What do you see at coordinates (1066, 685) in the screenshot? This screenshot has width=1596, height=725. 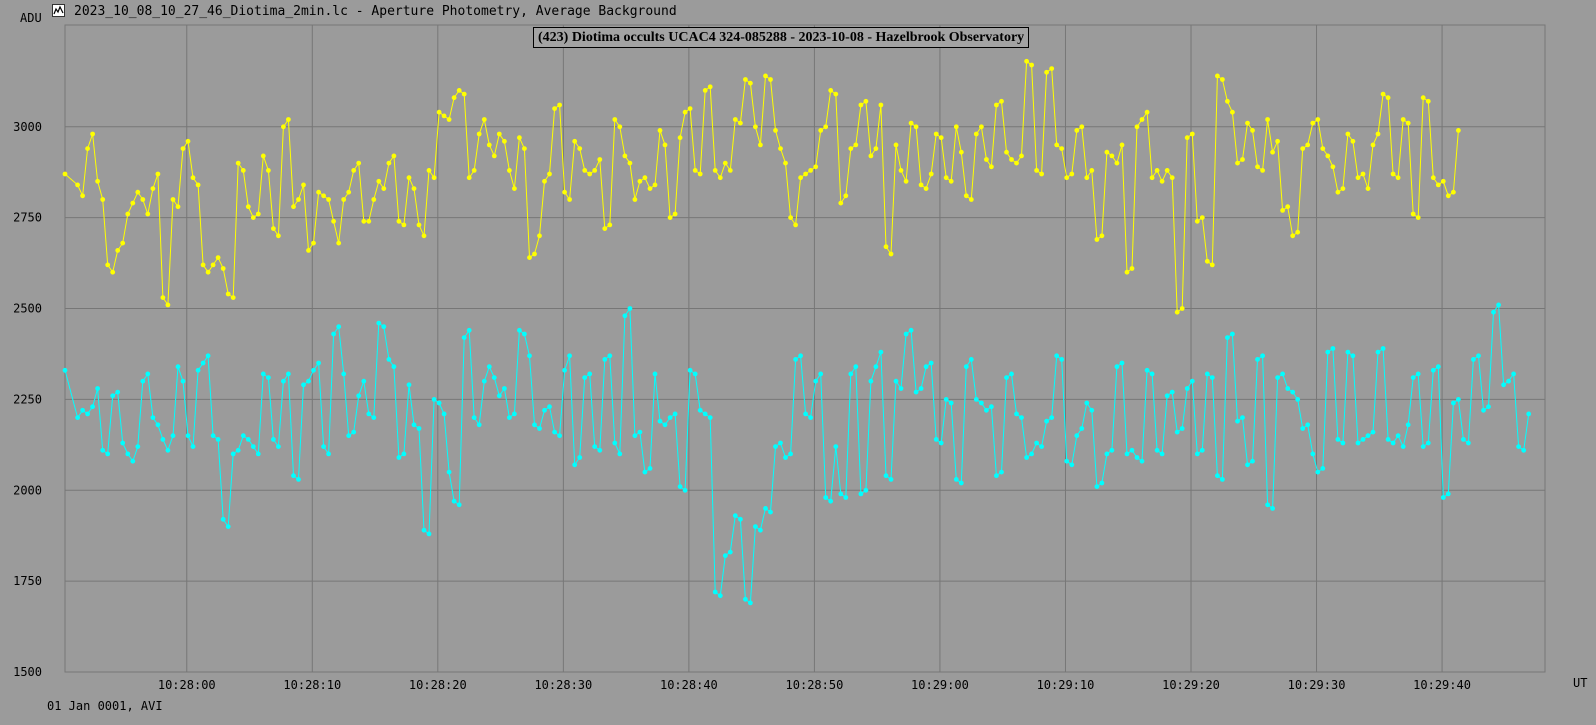 I see `x-tick-label: 10:29:10` at bounding box center [1066, 685].